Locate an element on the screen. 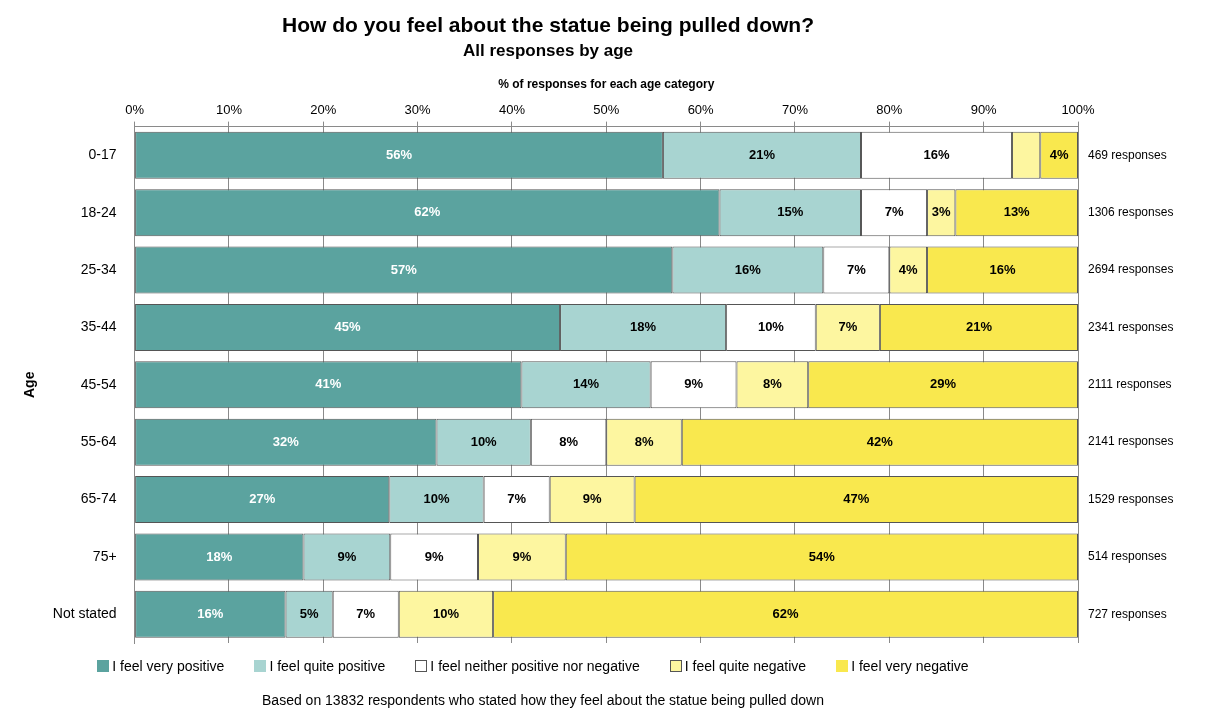 This screenshot has height=724, width=1208. x-tick-label: 40% is located at coordinates (512, 110).